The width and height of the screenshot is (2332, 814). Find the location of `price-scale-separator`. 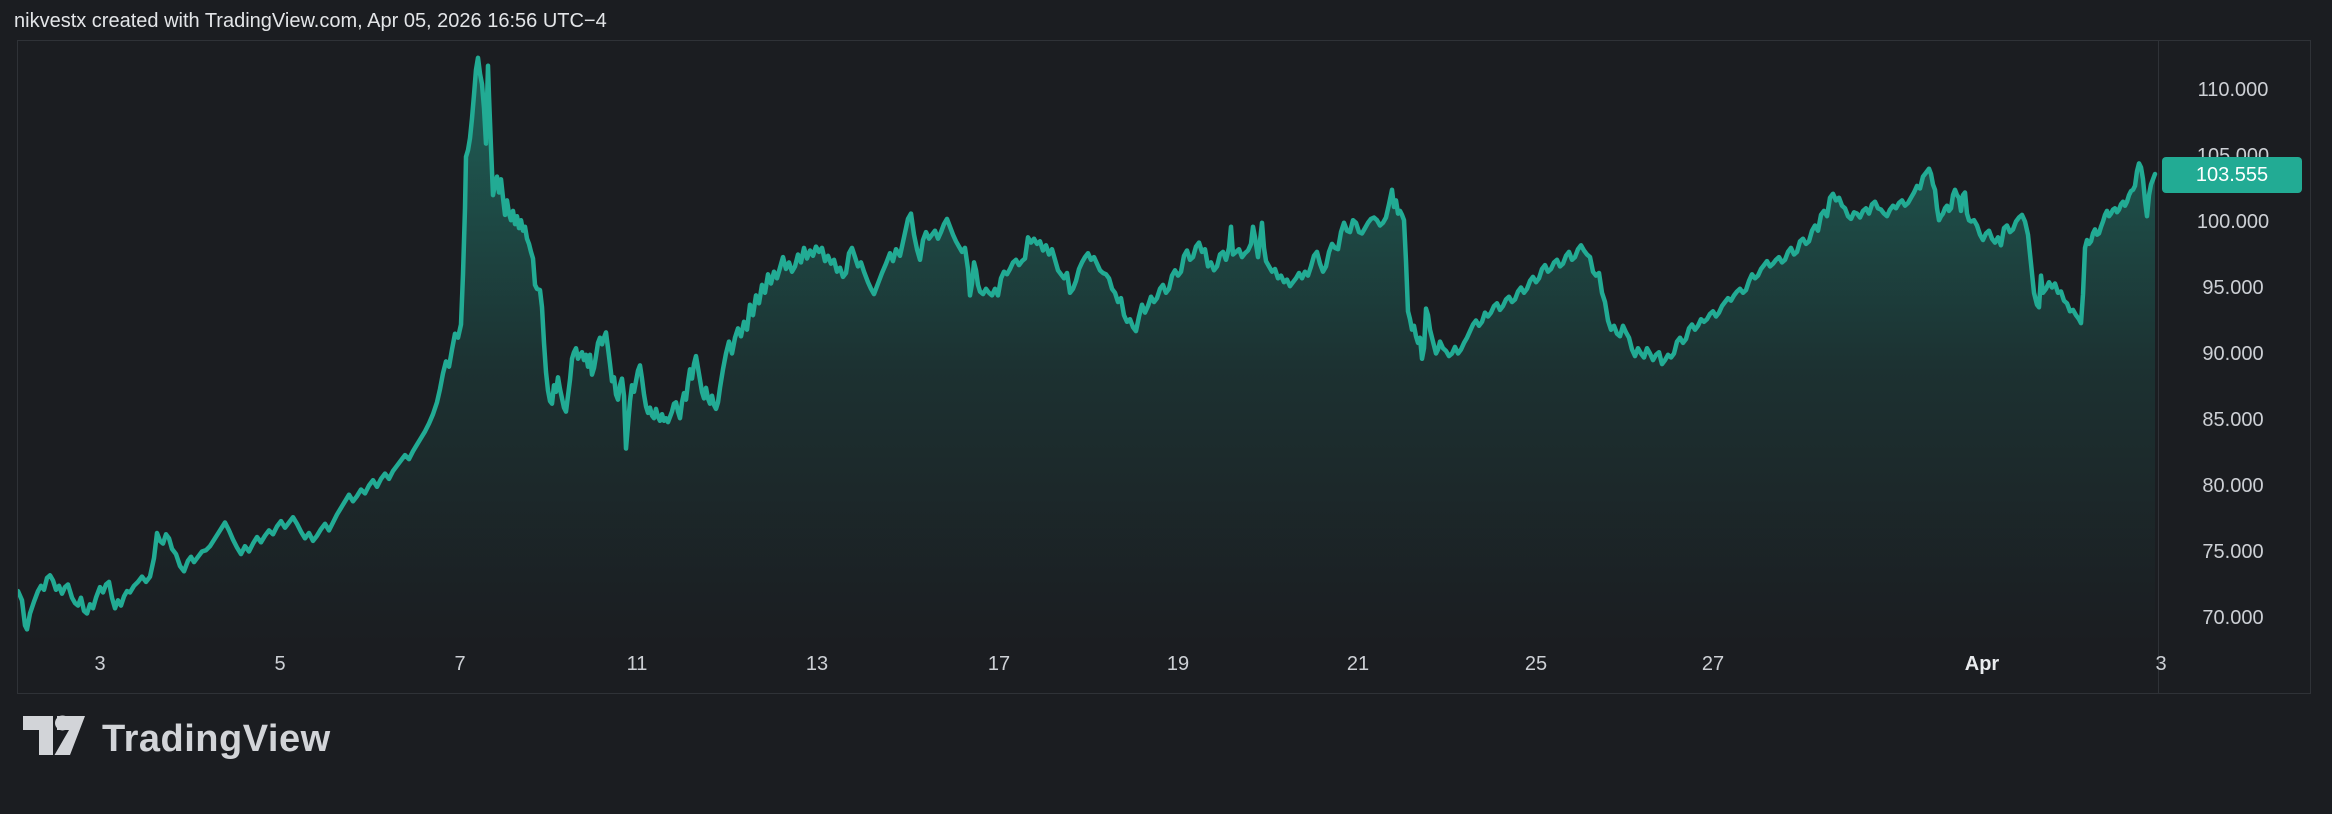

price-scale-separator is located at coordinates (2158, 367).